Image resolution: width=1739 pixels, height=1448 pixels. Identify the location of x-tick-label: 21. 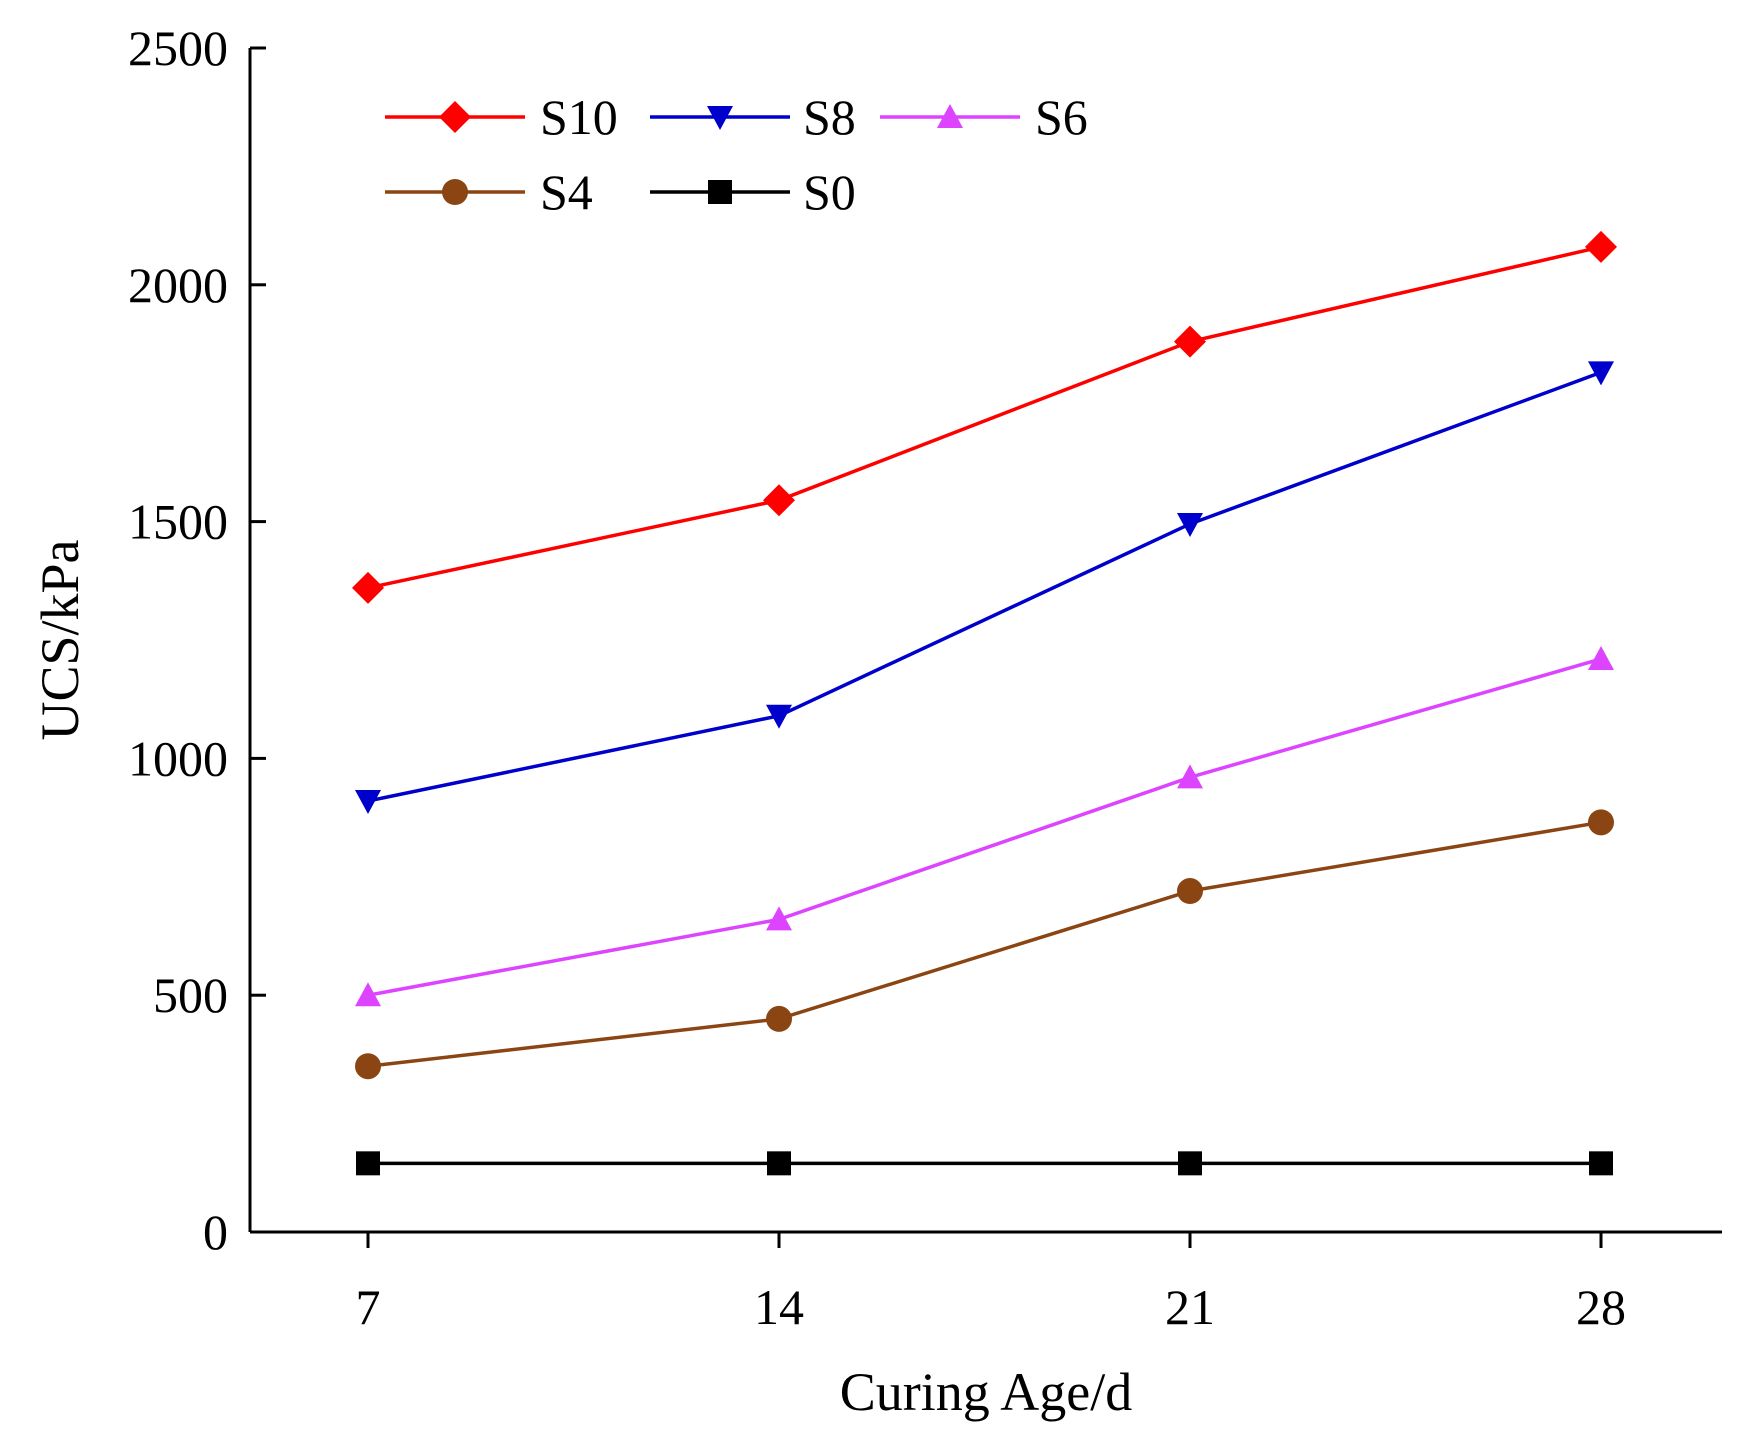
(1190, 1307).